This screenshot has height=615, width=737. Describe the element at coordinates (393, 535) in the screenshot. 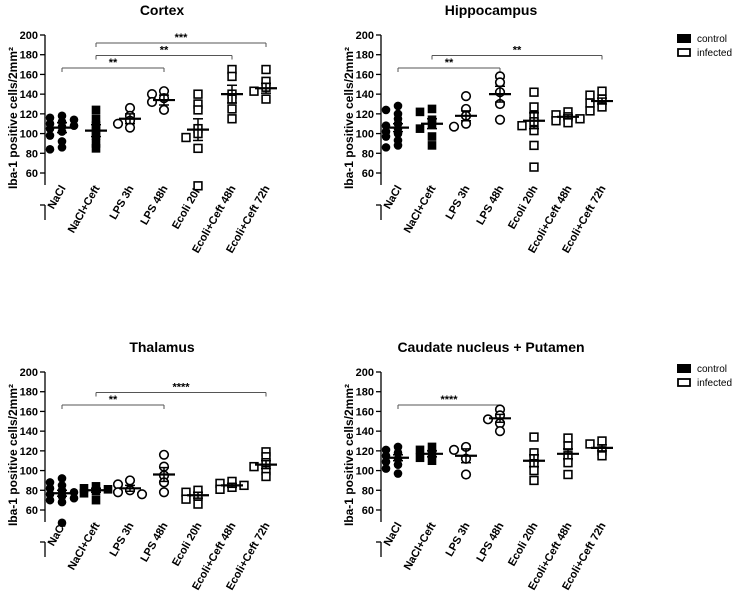

I see `x-tick-label: NaCl` at that location.